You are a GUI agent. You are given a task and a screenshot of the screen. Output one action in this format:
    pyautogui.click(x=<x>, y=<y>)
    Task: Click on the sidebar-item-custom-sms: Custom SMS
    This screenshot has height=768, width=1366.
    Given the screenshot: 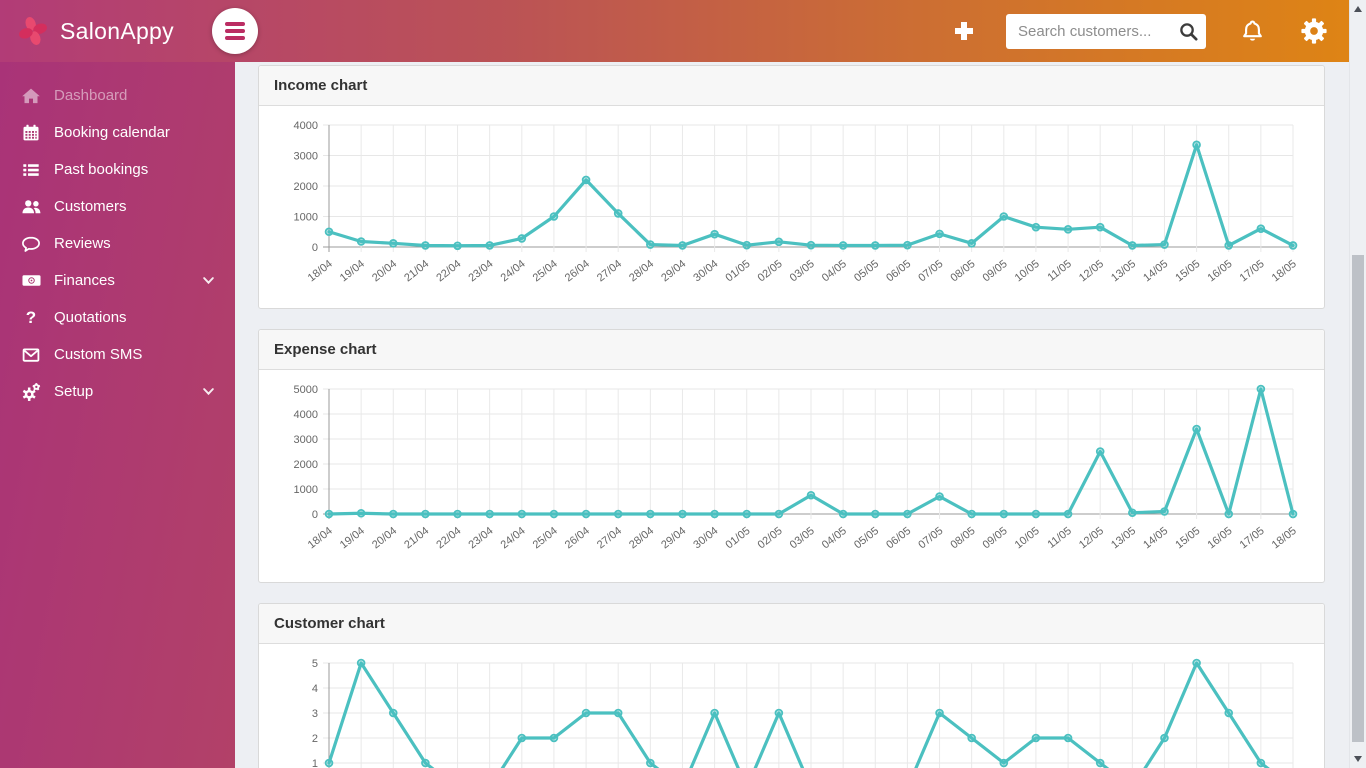 What is the action you would take?
    pyautogui.click(x=117, y=354)
    